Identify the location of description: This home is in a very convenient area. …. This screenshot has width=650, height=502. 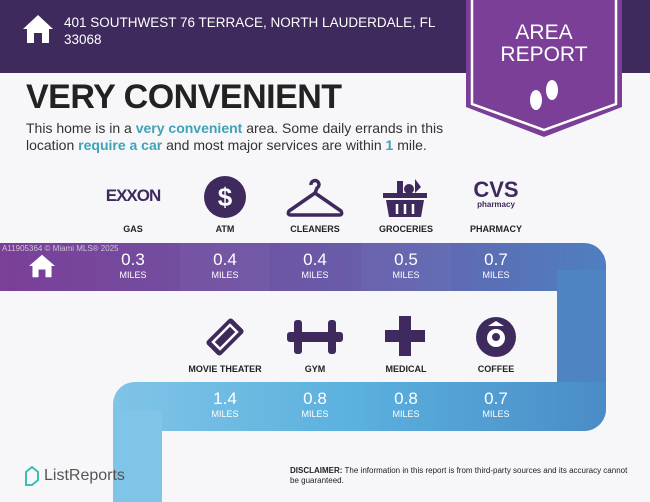
(235, 136).